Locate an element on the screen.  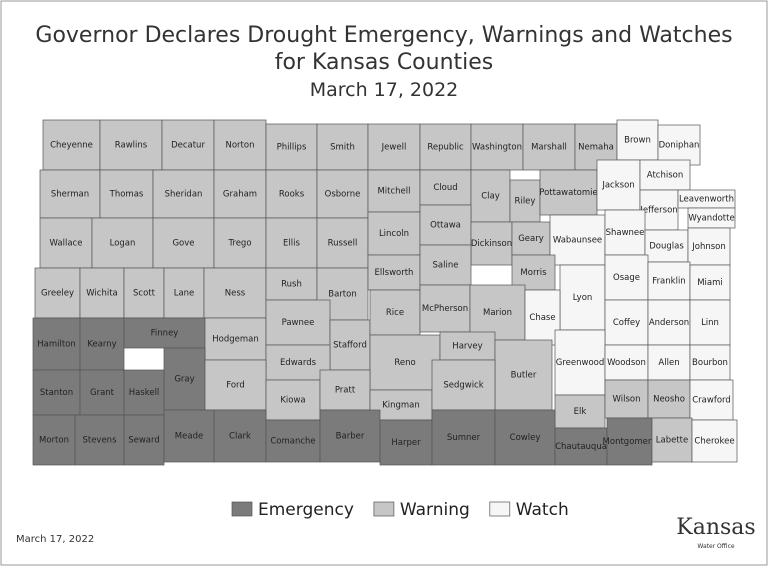
county-label: Pottawatomie is located at coordinates (568, 193).